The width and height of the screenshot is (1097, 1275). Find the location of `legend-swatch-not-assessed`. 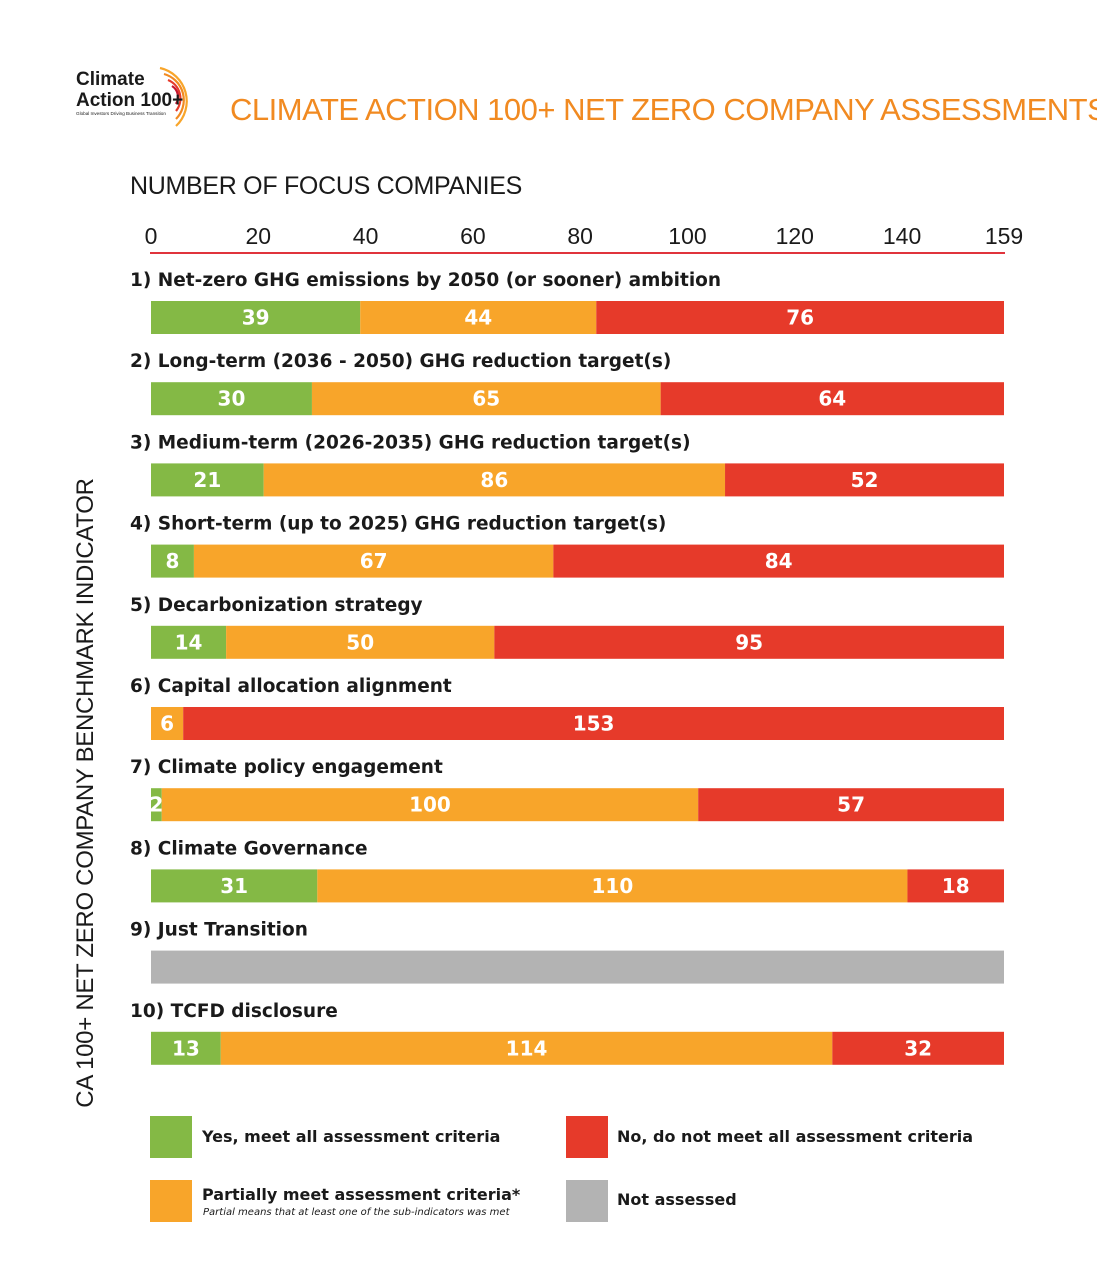

legend-swatch-not-assessed is located at coordinates (587, 1201).